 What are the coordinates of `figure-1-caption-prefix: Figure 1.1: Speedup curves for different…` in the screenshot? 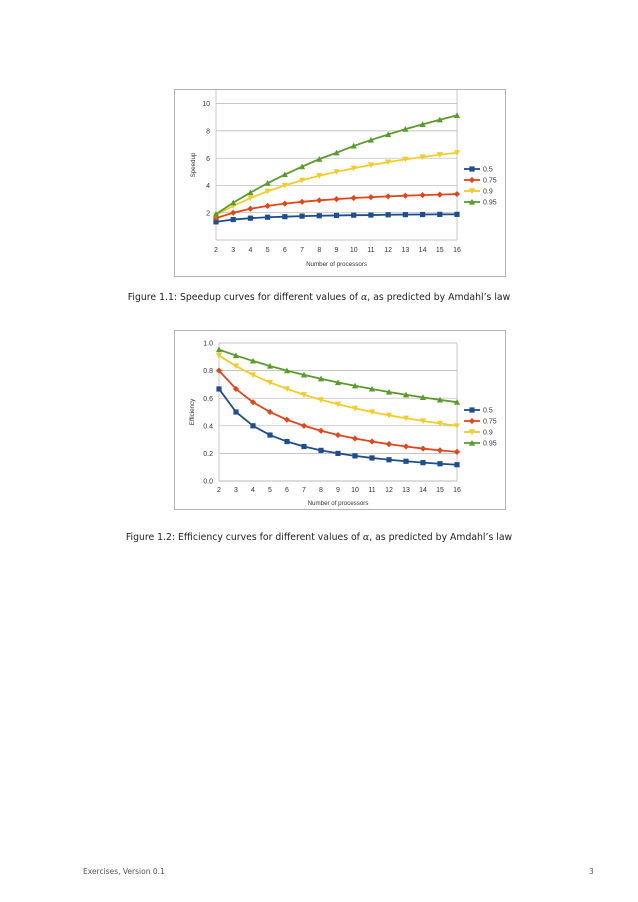 It's located at (244, 297).